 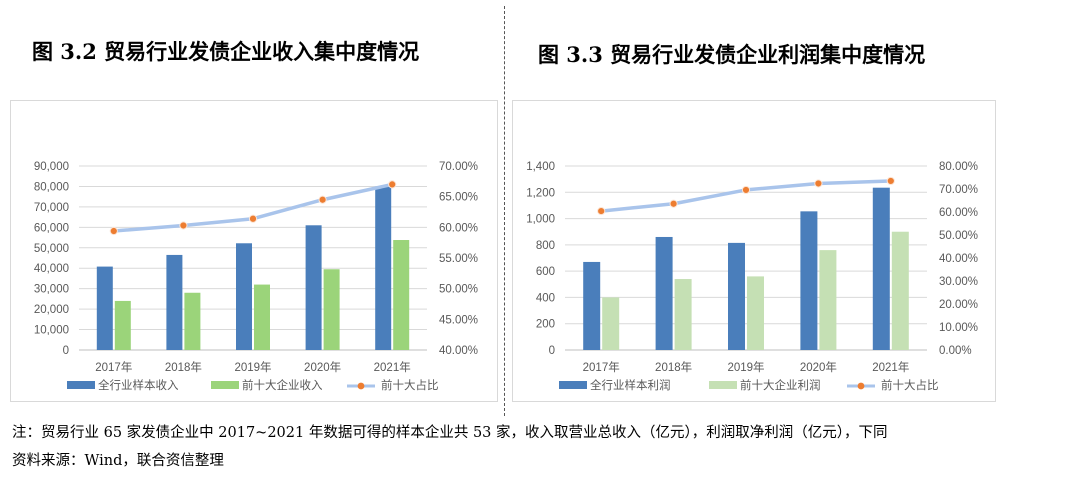 What do you see at coordinates (958, 282) in the screenshot?
I see `right-axis-tick-label: 30.00%` at bounding box center [958, 282].